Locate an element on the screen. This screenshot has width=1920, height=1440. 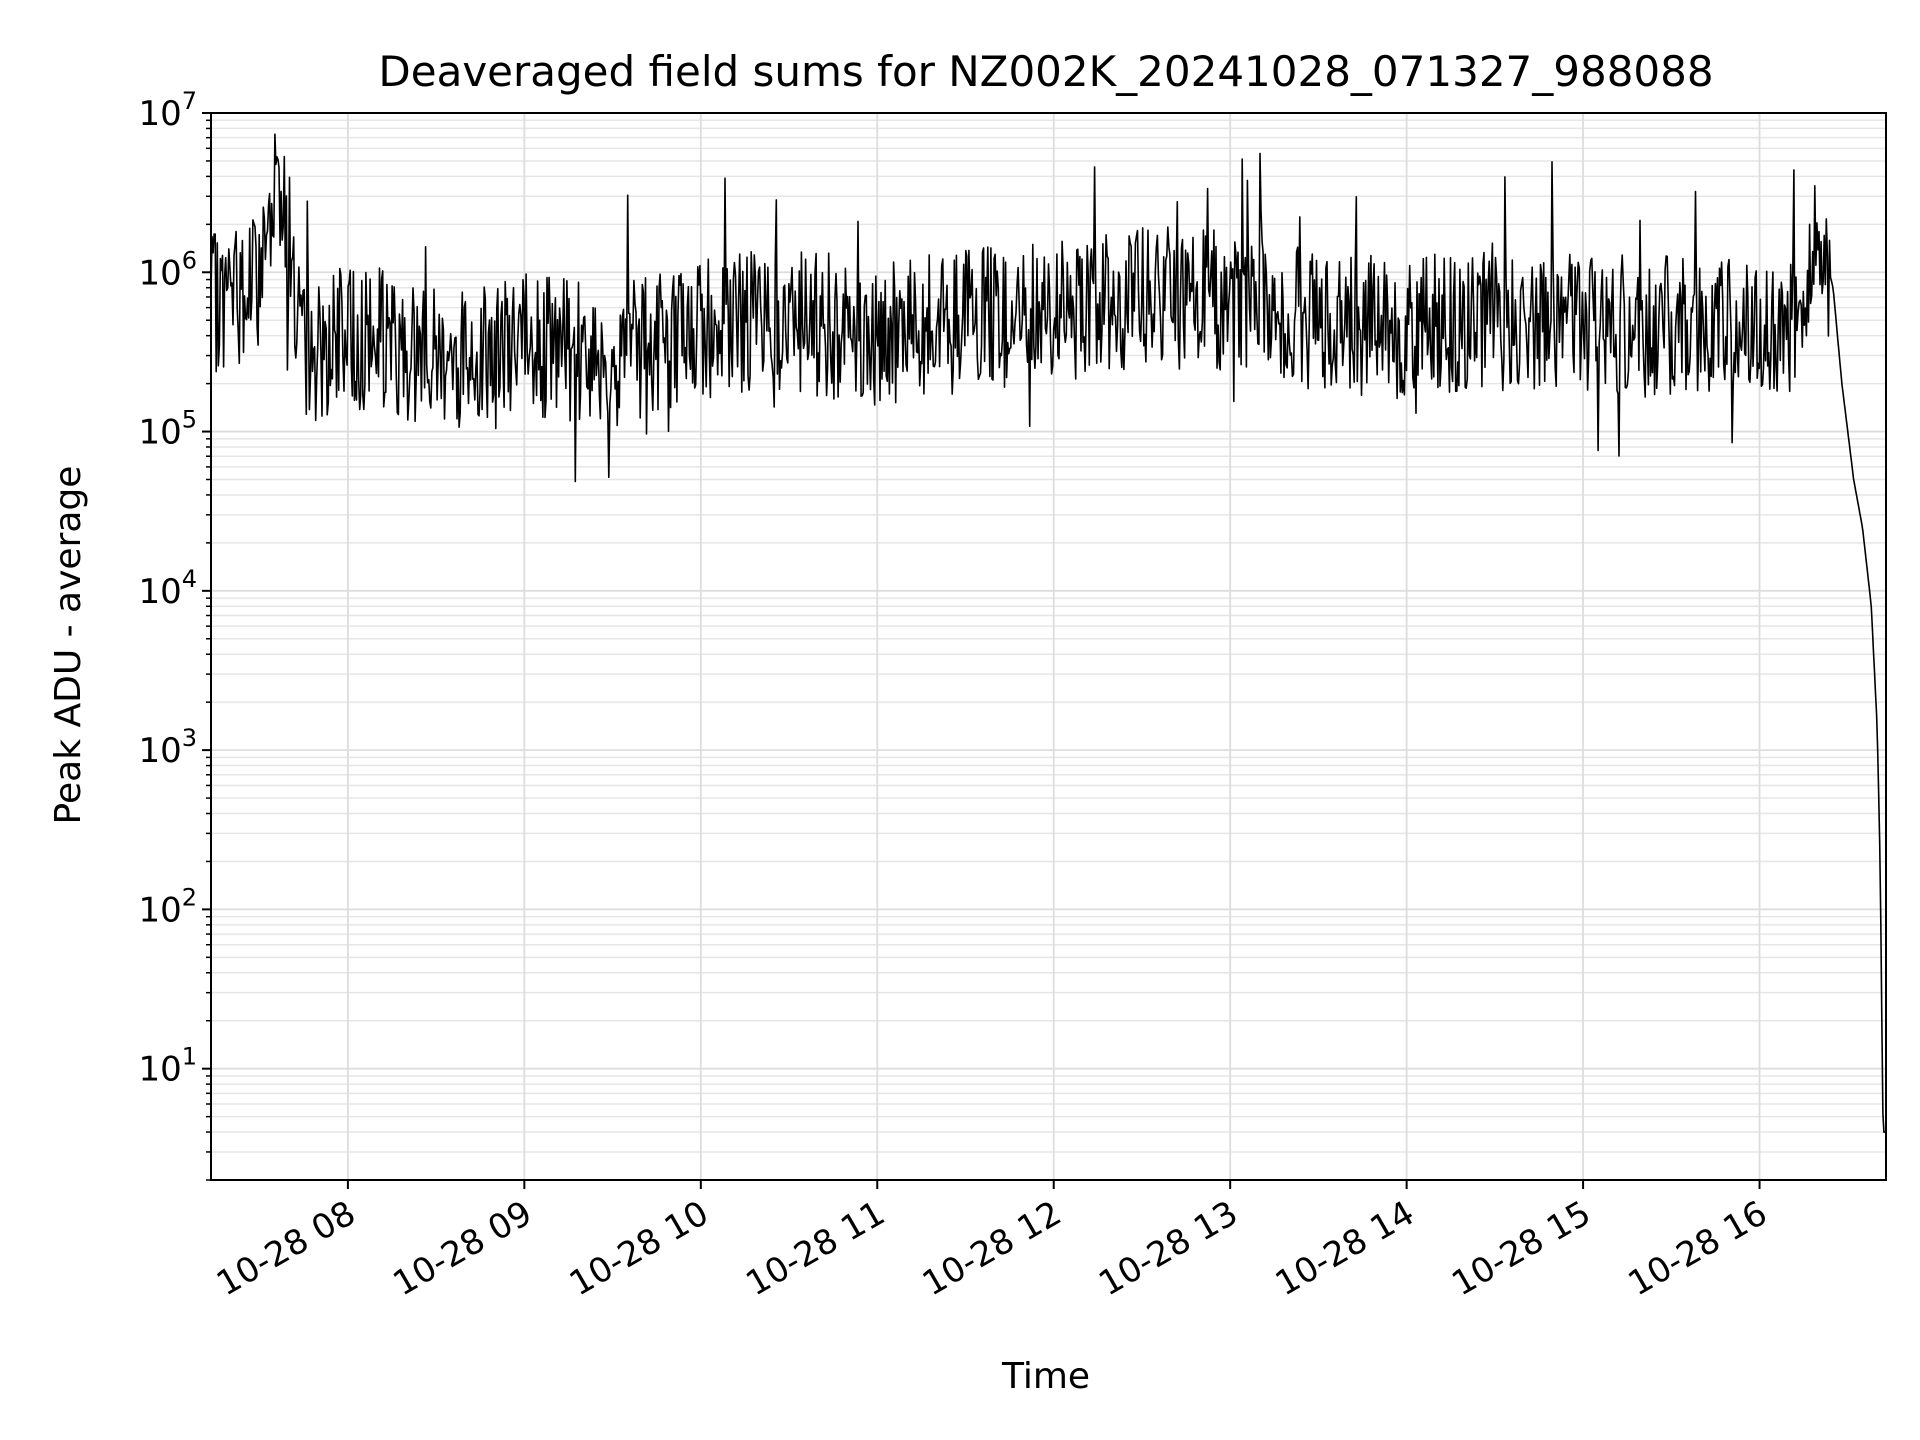
y-tick-label: 10⁴ is located at coordinates (167, 588).